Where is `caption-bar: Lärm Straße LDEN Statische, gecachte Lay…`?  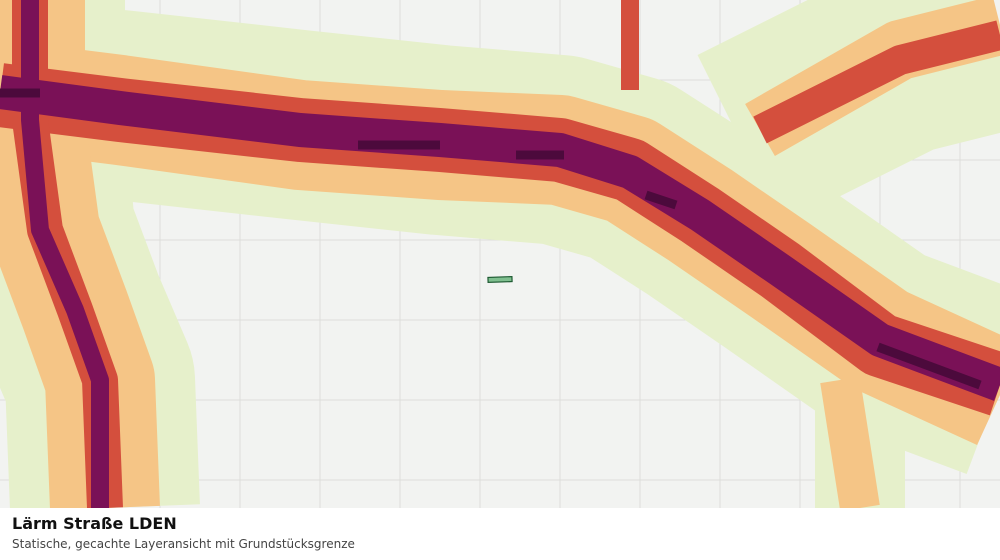 caption-bar: Lärm Straße LDEN Statische, gecachte Lay… is located at coordinates (500, 534).